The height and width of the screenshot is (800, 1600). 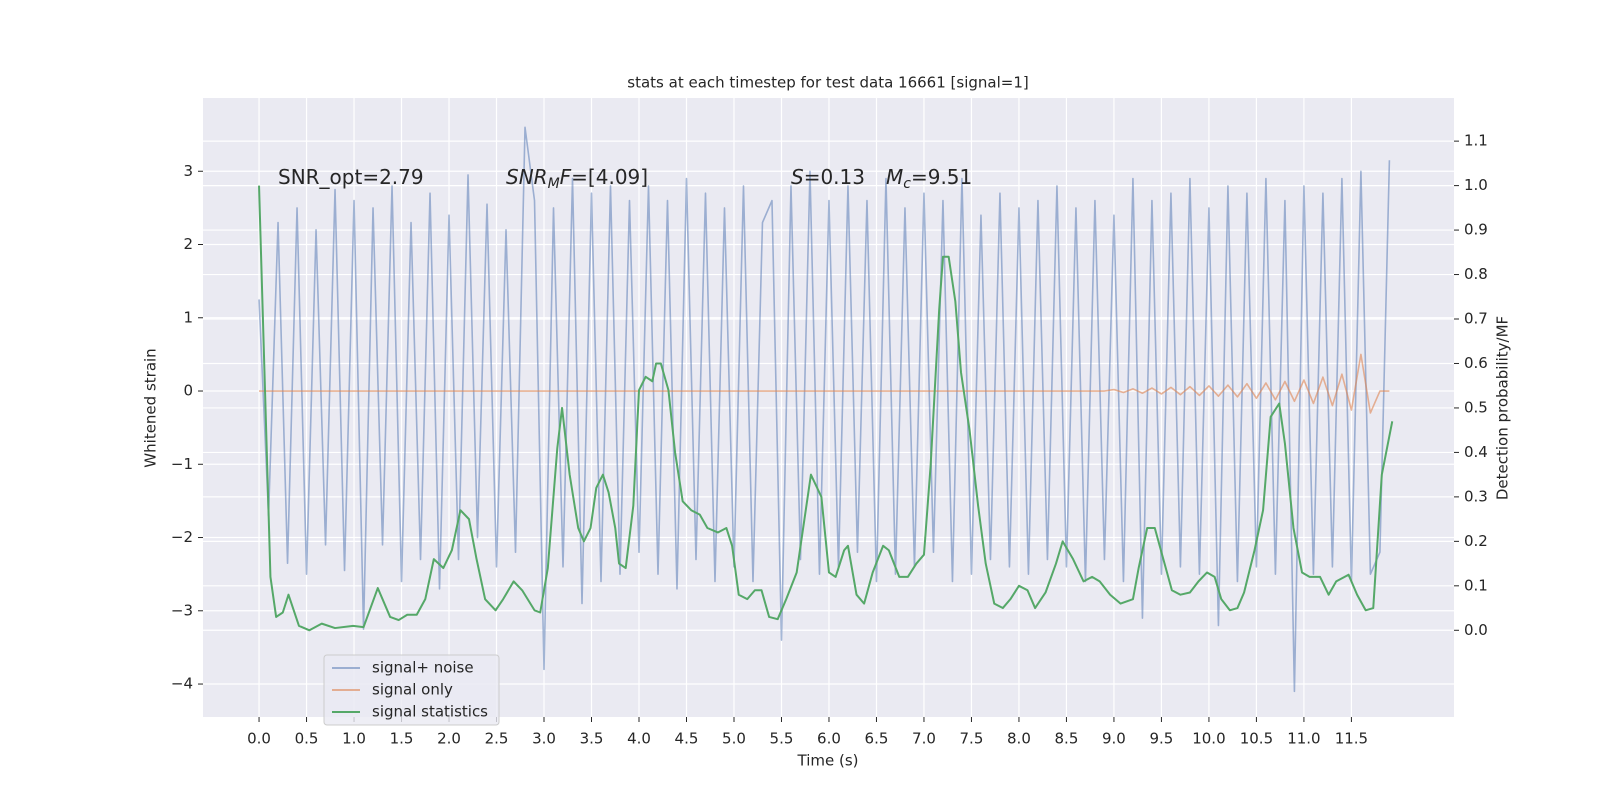 I want to click on x-tick-label: 0.0, so click(x=259, y=739).